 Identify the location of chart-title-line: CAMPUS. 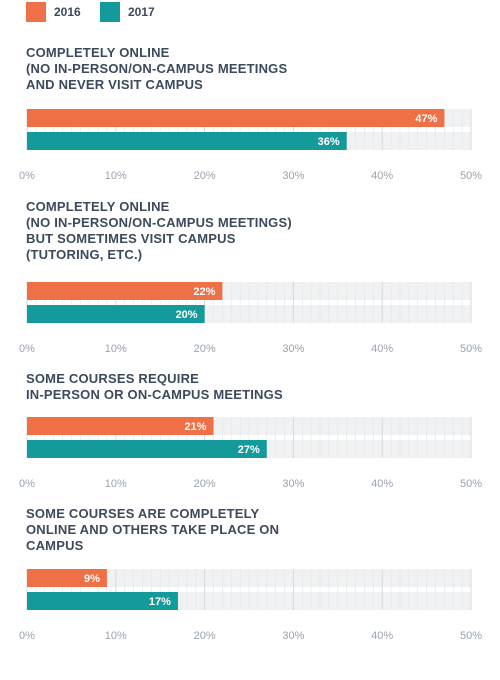
(55, 545).